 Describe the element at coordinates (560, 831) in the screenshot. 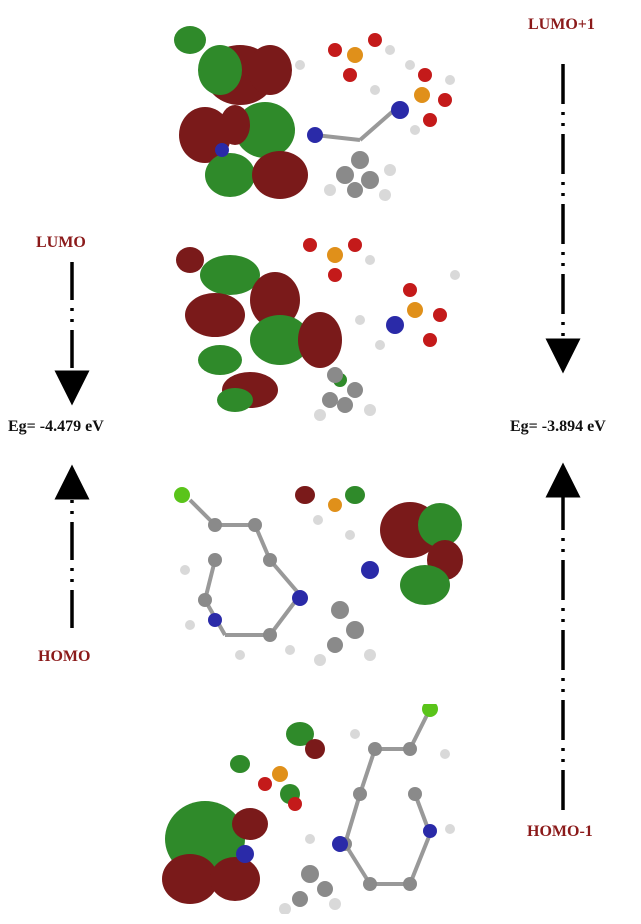

I see `homo-minus-1-label: HOMO-1` at that location.